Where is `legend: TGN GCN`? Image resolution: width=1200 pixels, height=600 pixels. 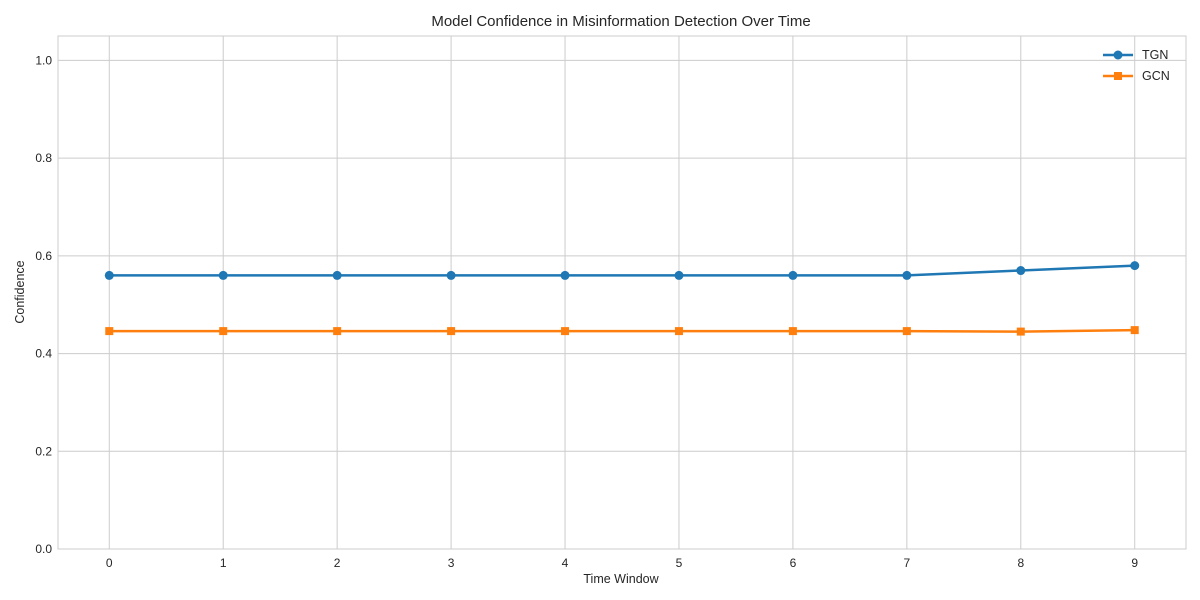
legend: TGN GCN is located at coordinates (1136, 65).